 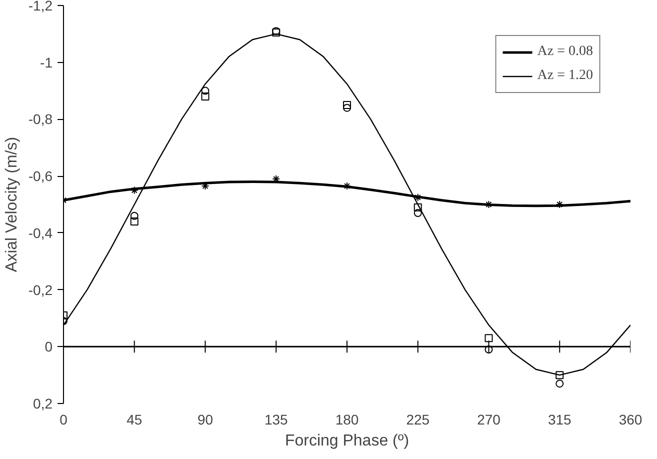 What do you see at coordinates (43, 404) in the screenshot?
I see `y-tick-label: 0,2` at bounding box center [43, 404].